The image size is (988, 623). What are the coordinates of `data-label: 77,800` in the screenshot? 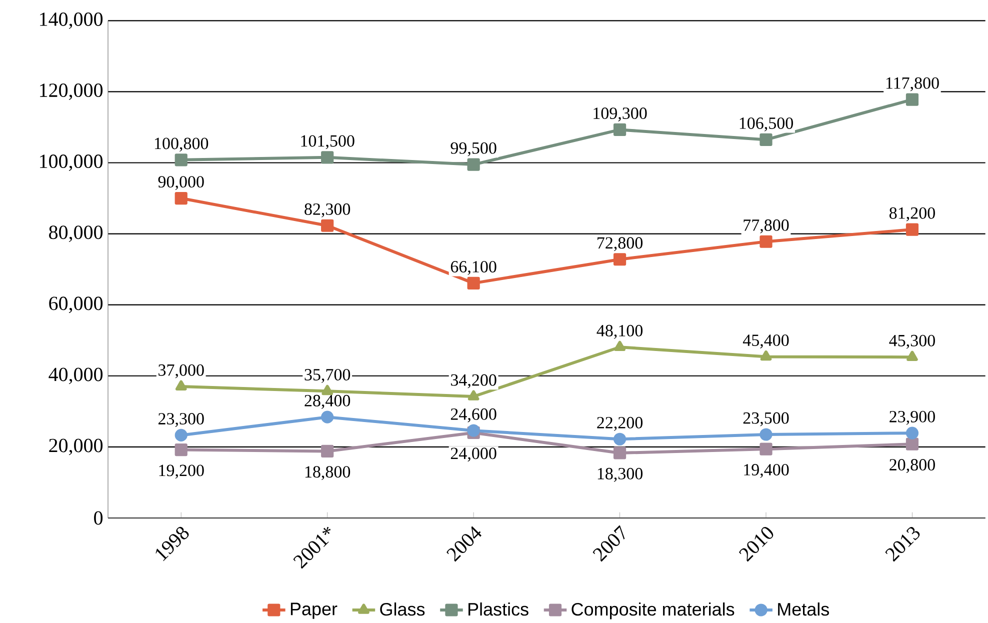 It's located at (766, 226).